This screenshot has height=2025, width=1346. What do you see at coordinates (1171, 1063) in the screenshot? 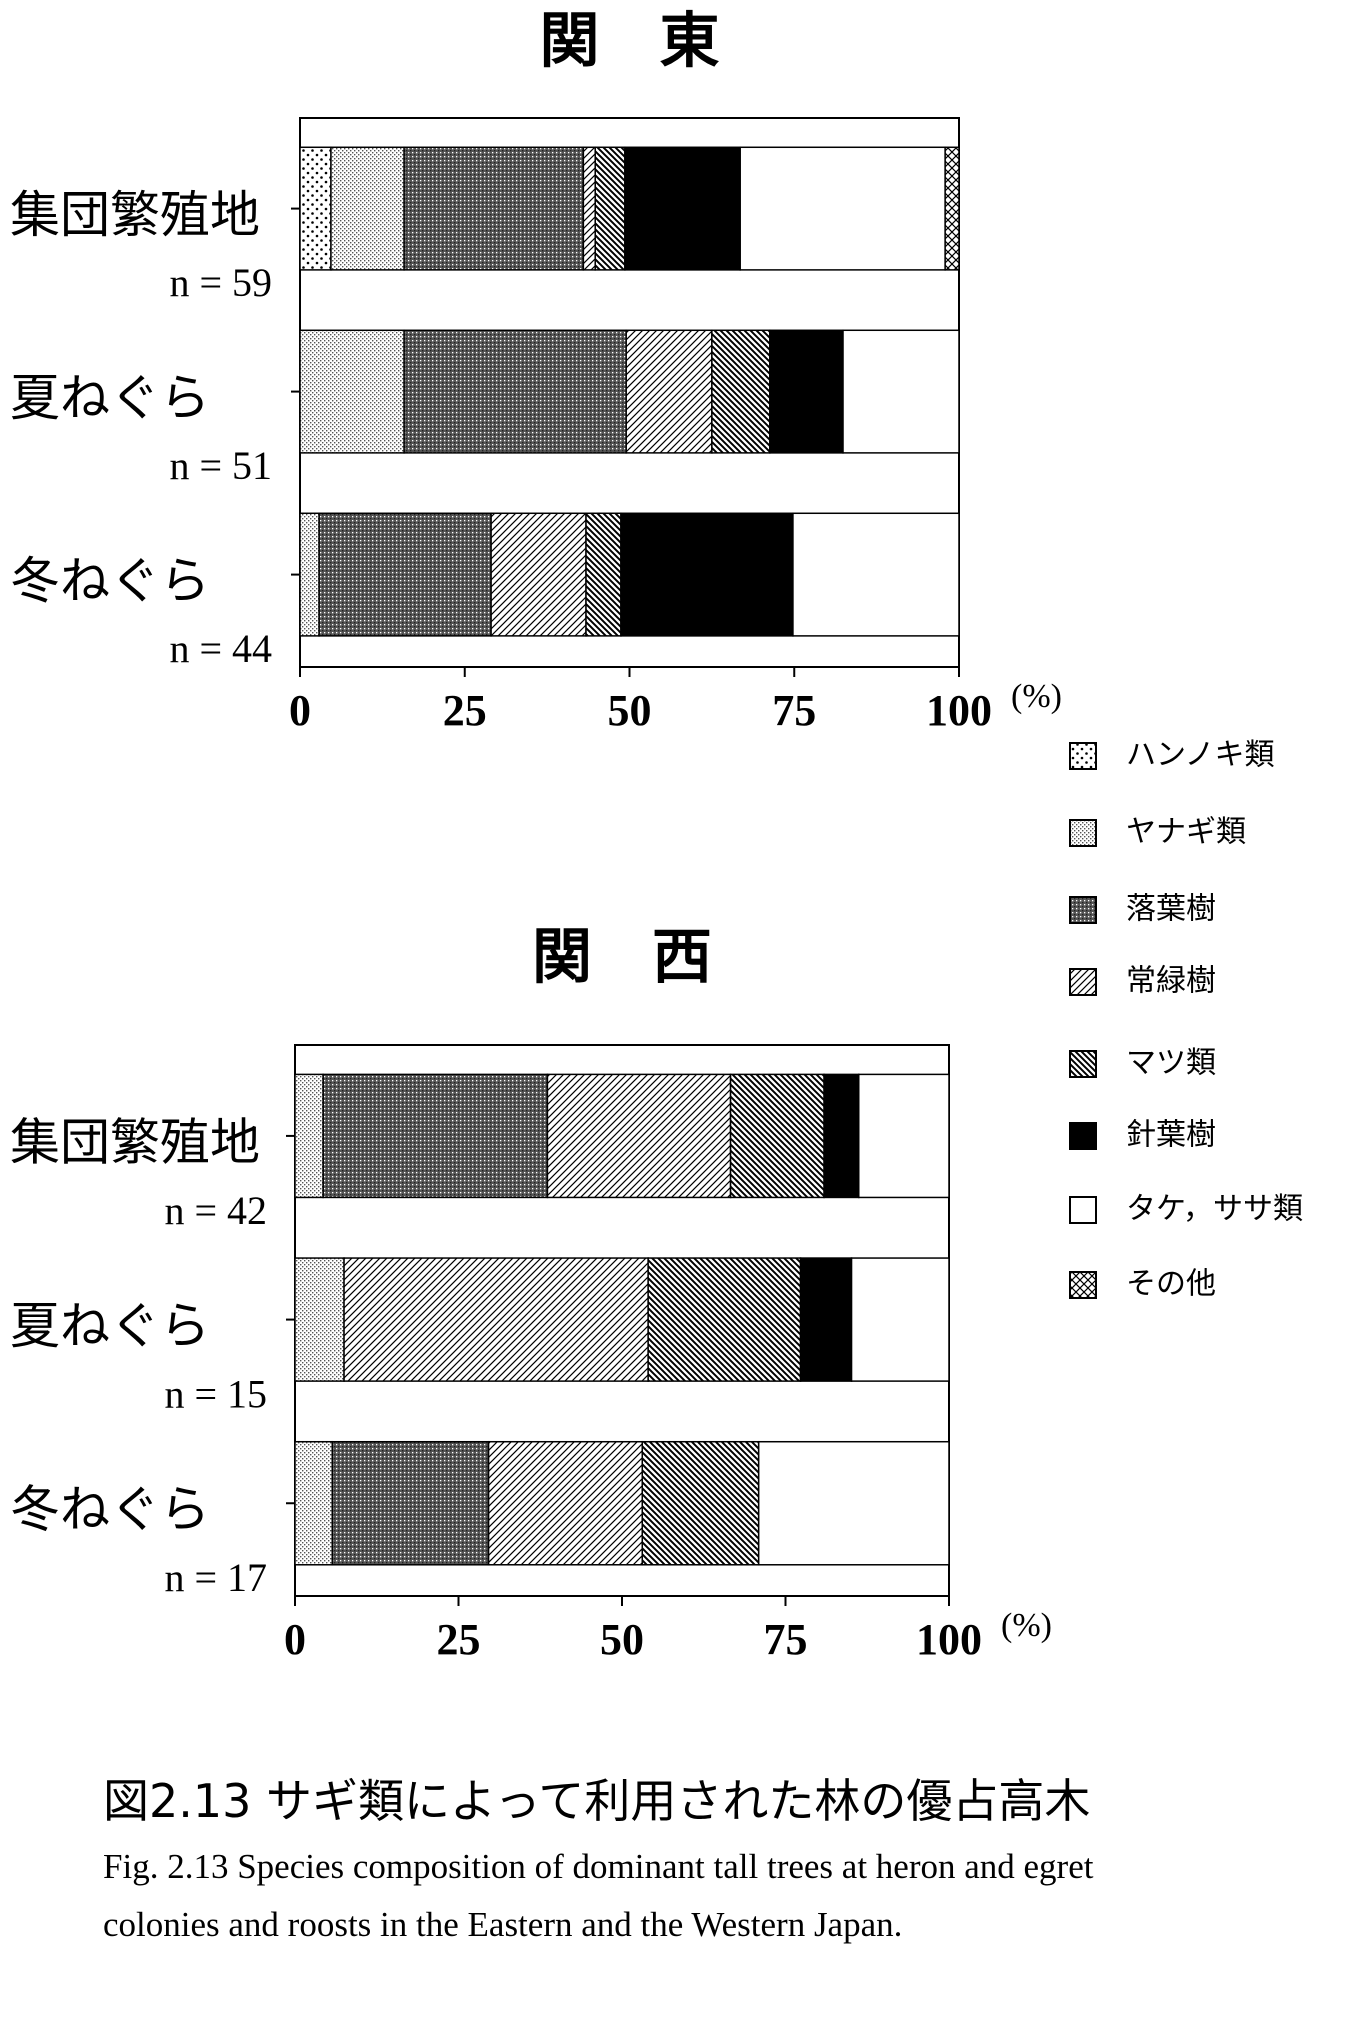
I see `legend-label: マツ類` at bounding box center [1171, 1063].